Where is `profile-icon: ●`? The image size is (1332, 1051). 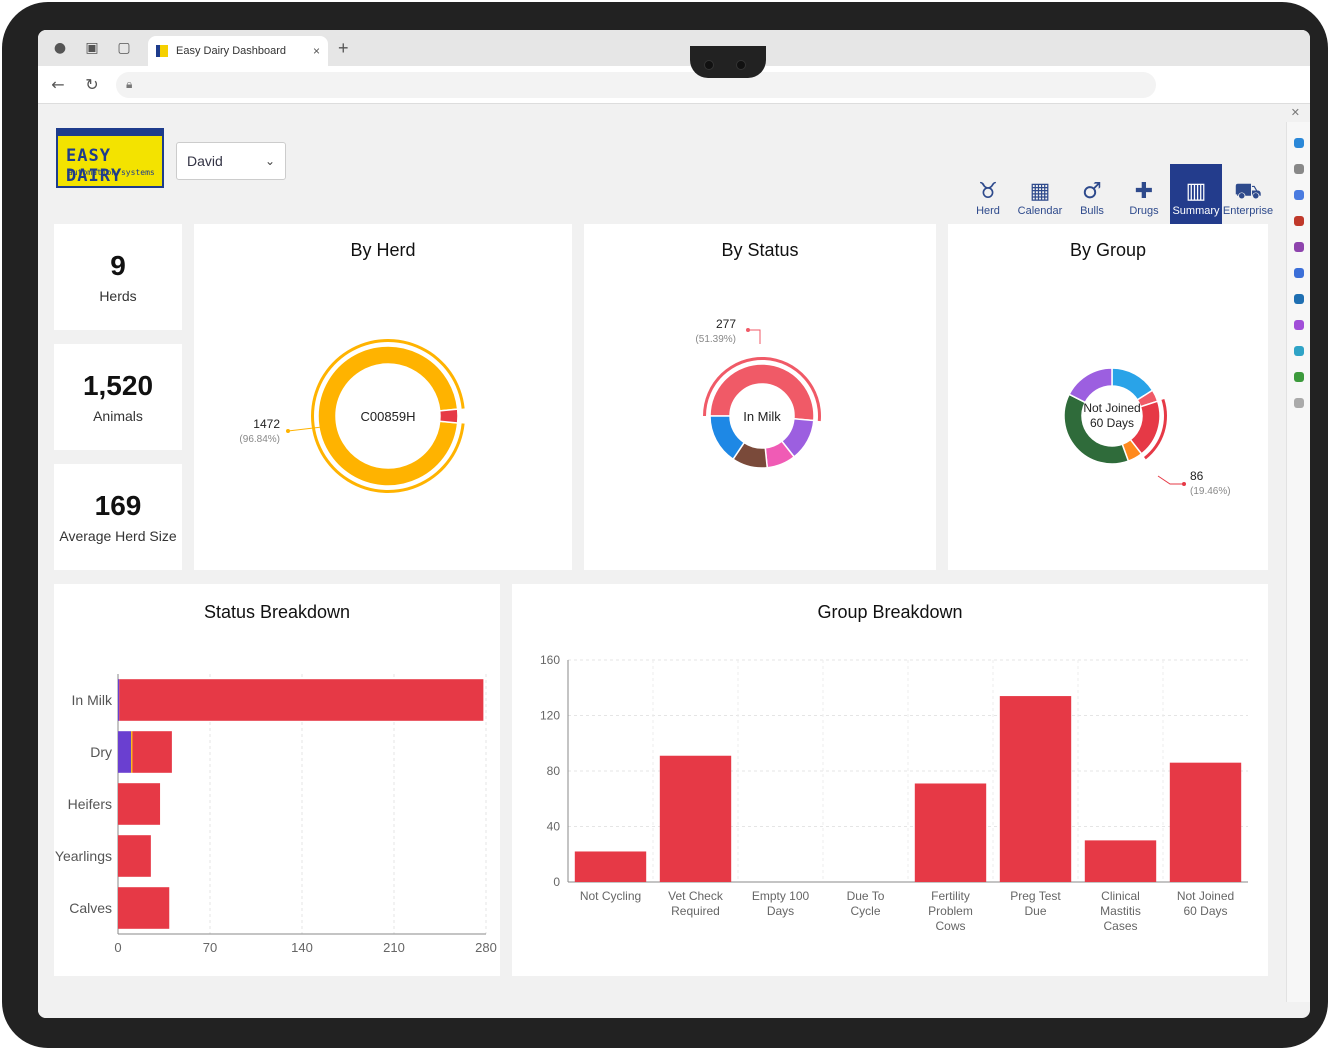 profile-icon: ● is located at coordinates (60, 48).